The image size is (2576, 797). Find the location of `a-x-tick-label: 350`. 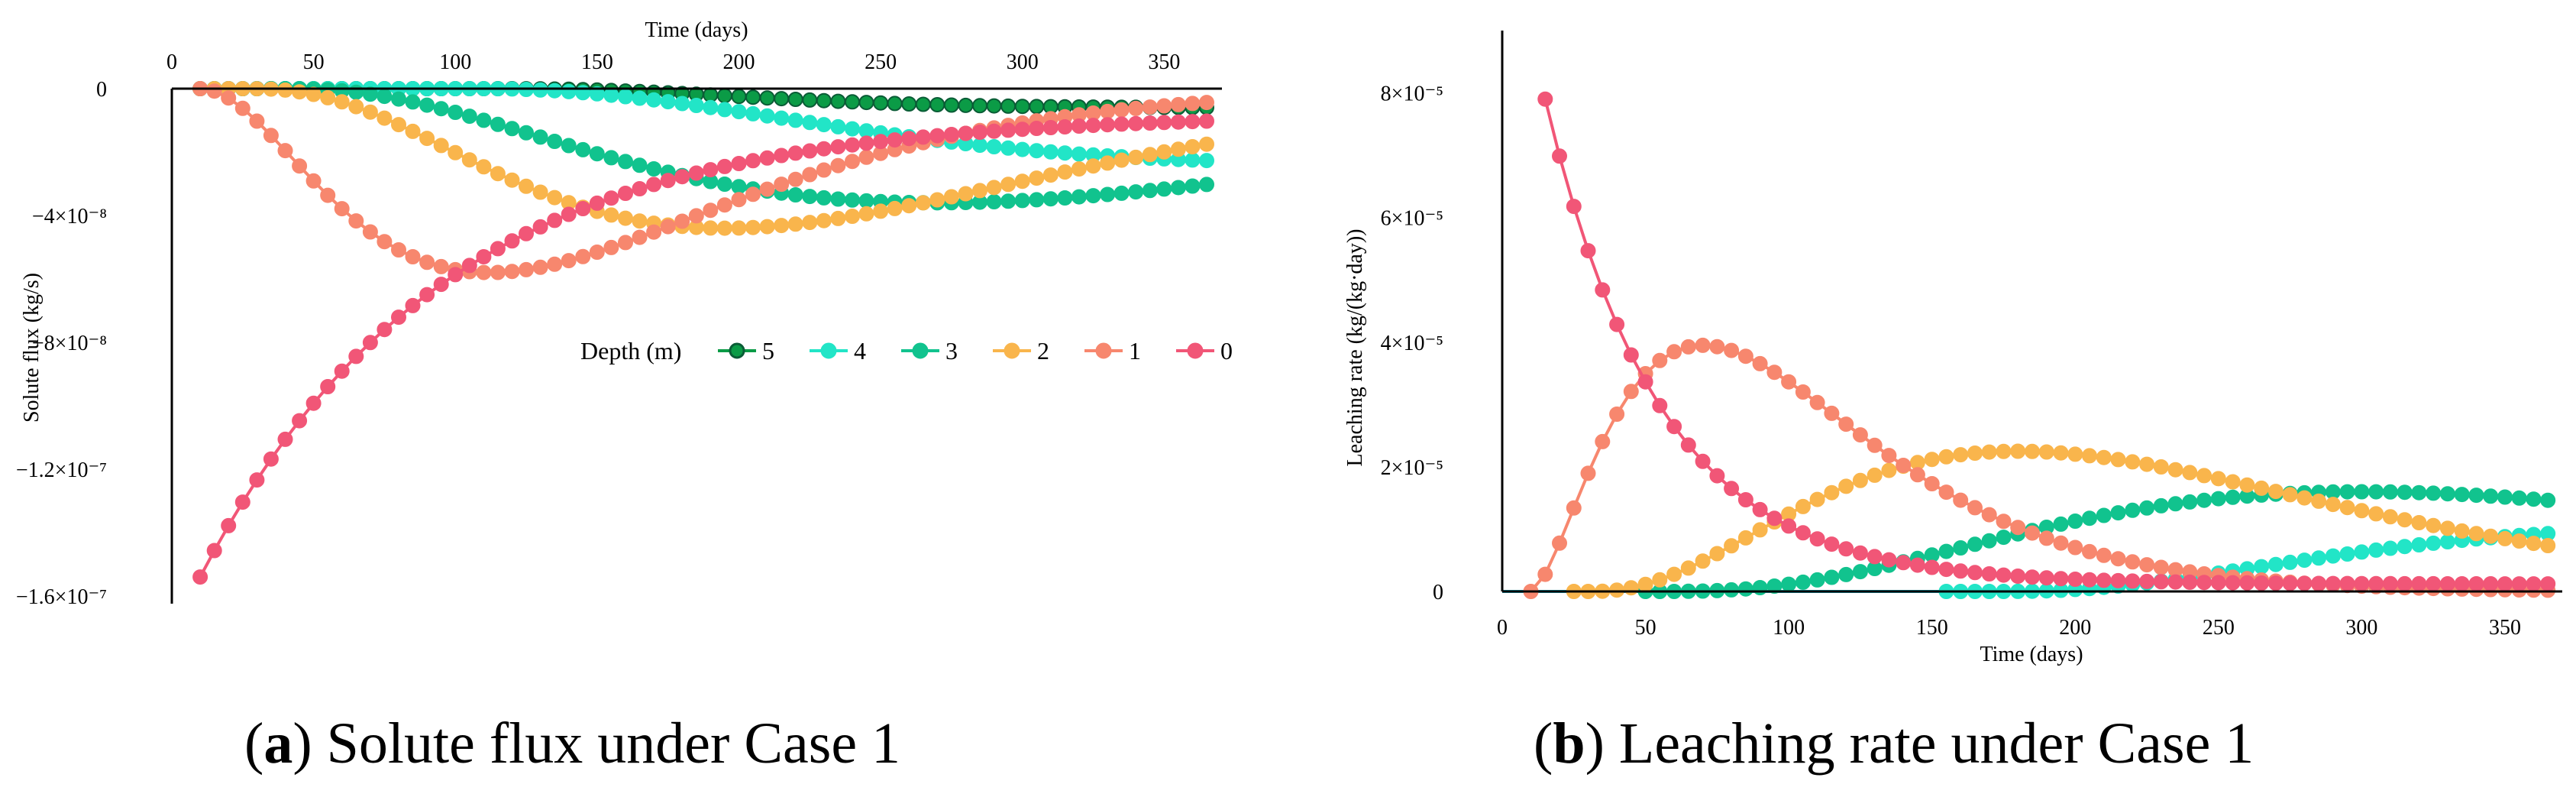

a-x-tick-label: 350 is located at coordinates (1164, 62).